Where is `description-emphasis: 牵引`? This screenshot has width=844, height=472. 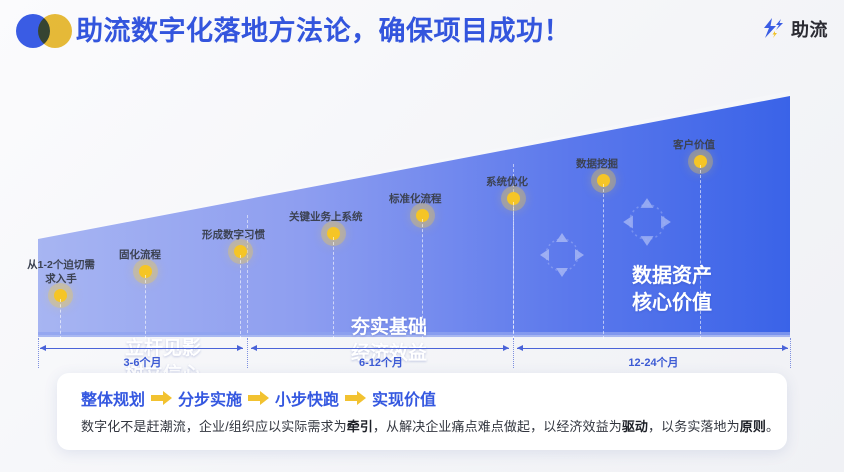
description-emphasis: 牵引 is located at coordinates (359, 426).